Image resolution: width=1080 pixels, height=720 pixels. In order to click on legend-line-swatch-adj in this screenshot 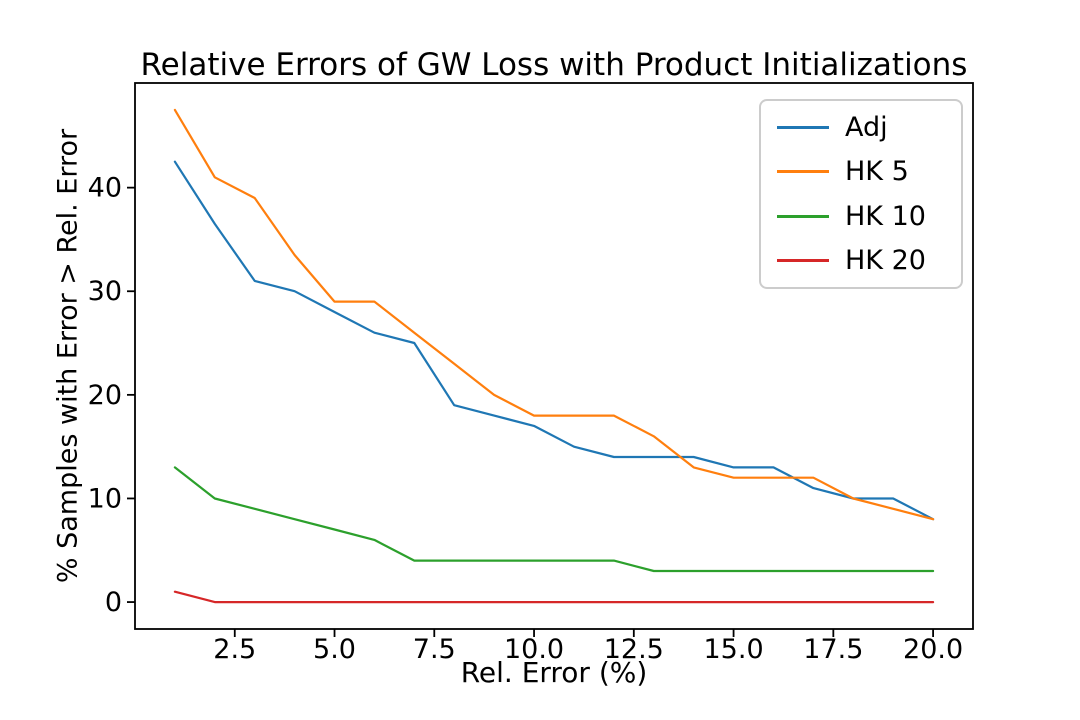, I will do `click(803, 127)`.